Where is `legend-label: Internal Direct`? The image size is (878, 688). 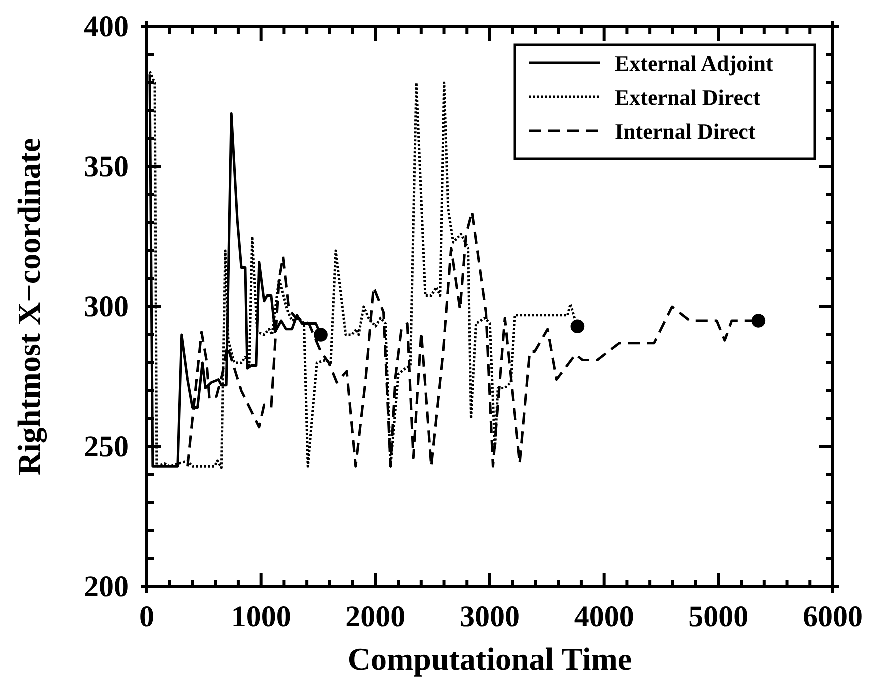 legend-label: Internal Direct is located at coordinates (685, 131).